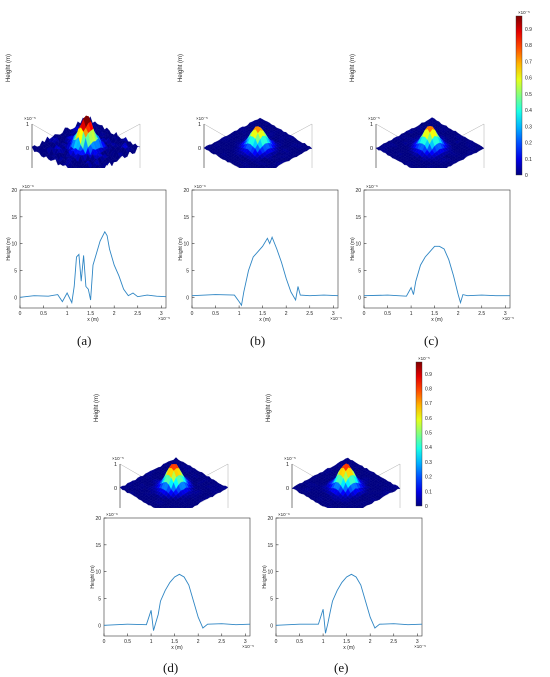 The image size is (550, 677). Describe the element at coordinates (428, 492) in the screenshot. I see `colorbar-tick-label: 0.1` at that location.